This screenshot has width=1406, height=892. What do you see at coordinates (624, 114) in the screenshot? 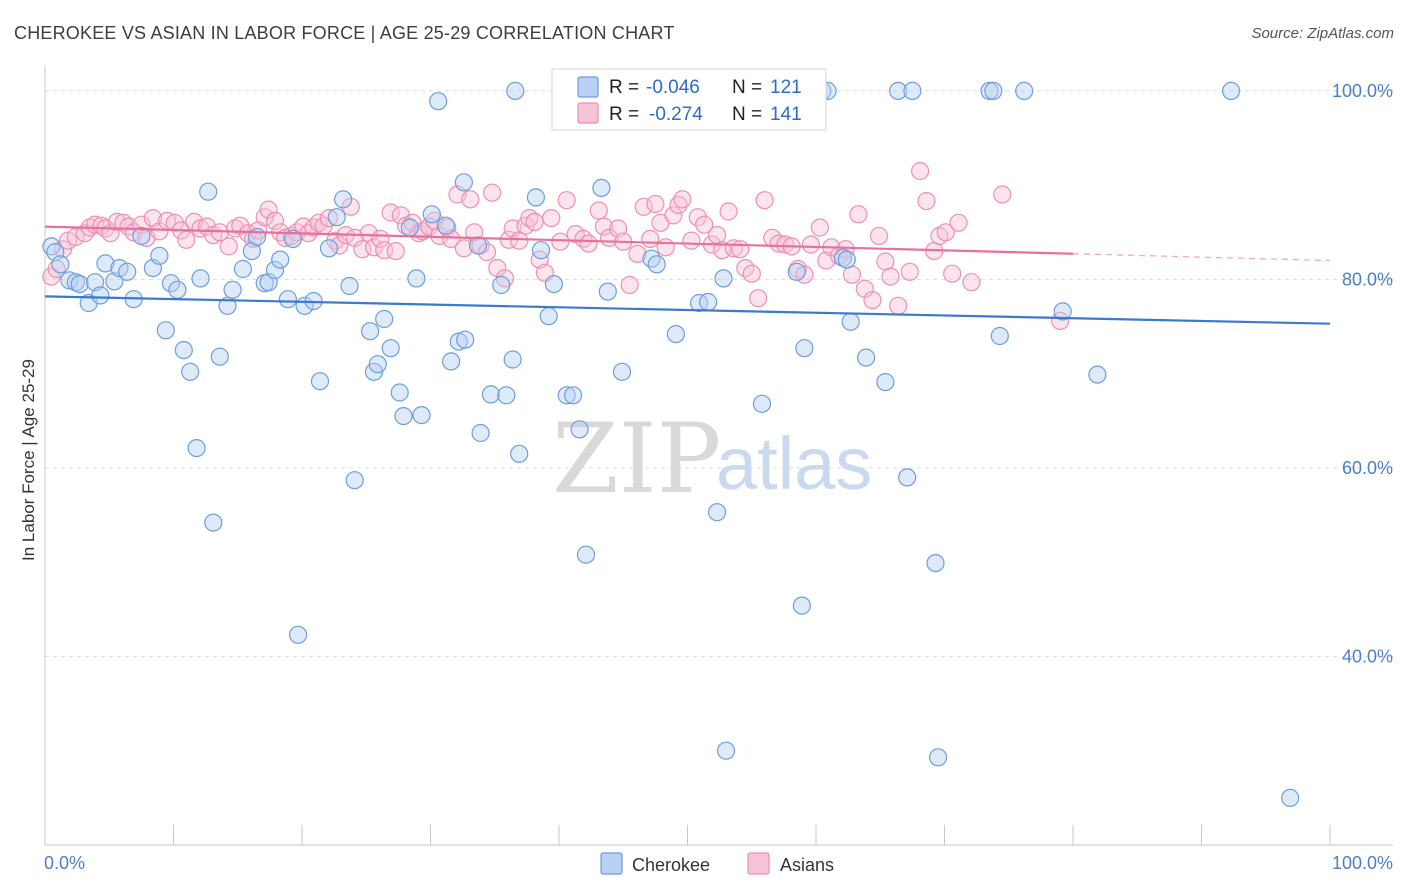
I see `legend-r-label-2: R =` at bounding box center [624, 114].